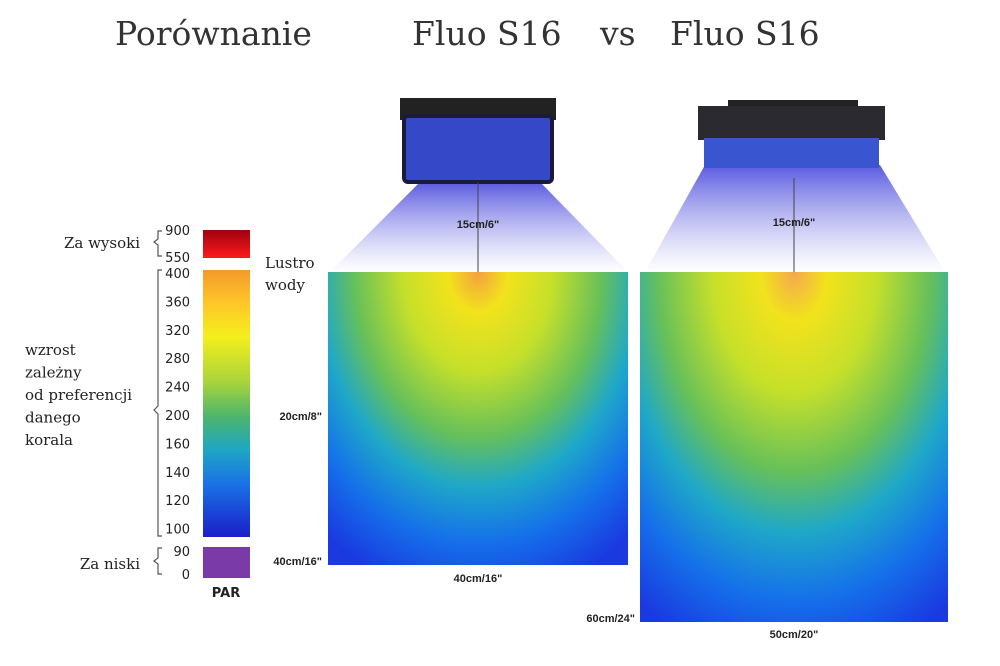  Describe the element at coordinates (745, 33) in the screenshot. I see `right-name: Fluo S16` at that location.